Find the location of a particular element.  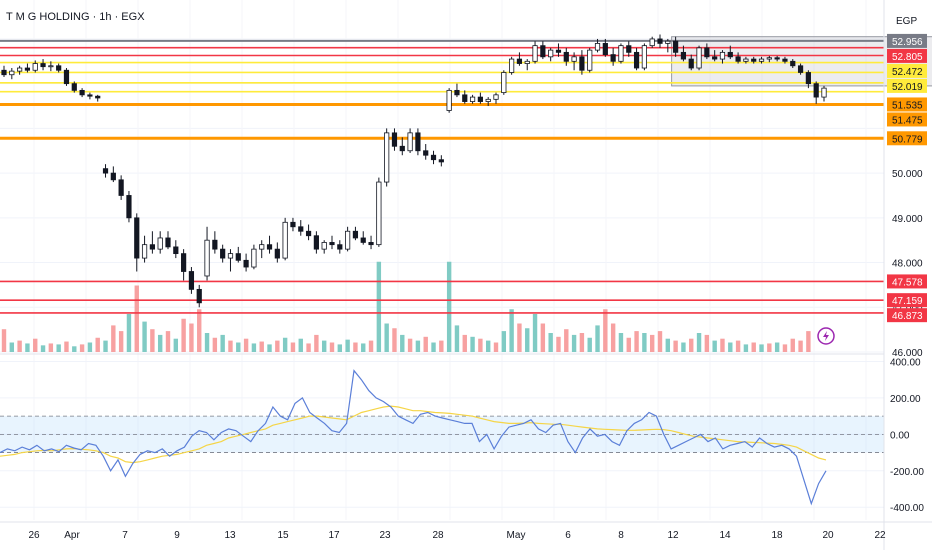

currency-label: EGP is located at coordinates (906, 21).